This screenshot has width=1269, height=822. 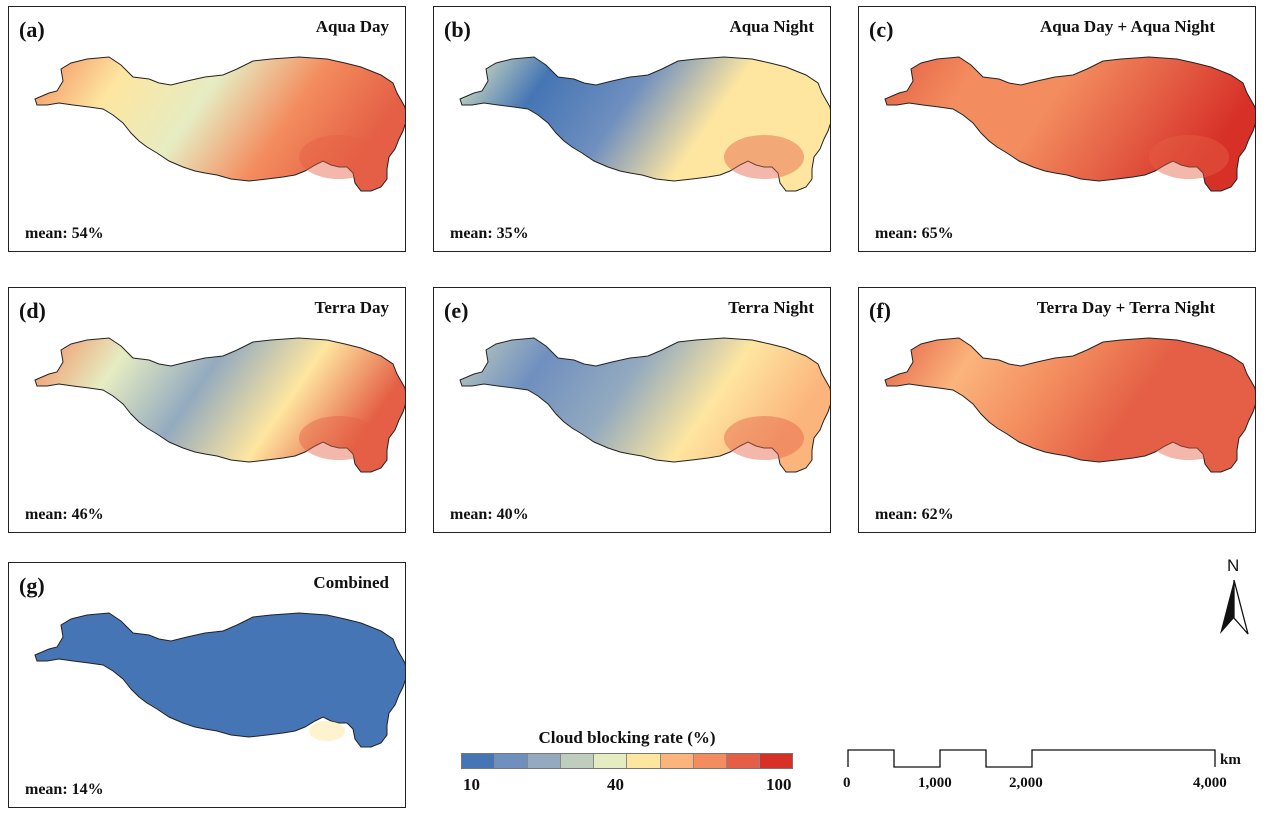 I want to click on panel-label: (f), so click(x=880, y=310).